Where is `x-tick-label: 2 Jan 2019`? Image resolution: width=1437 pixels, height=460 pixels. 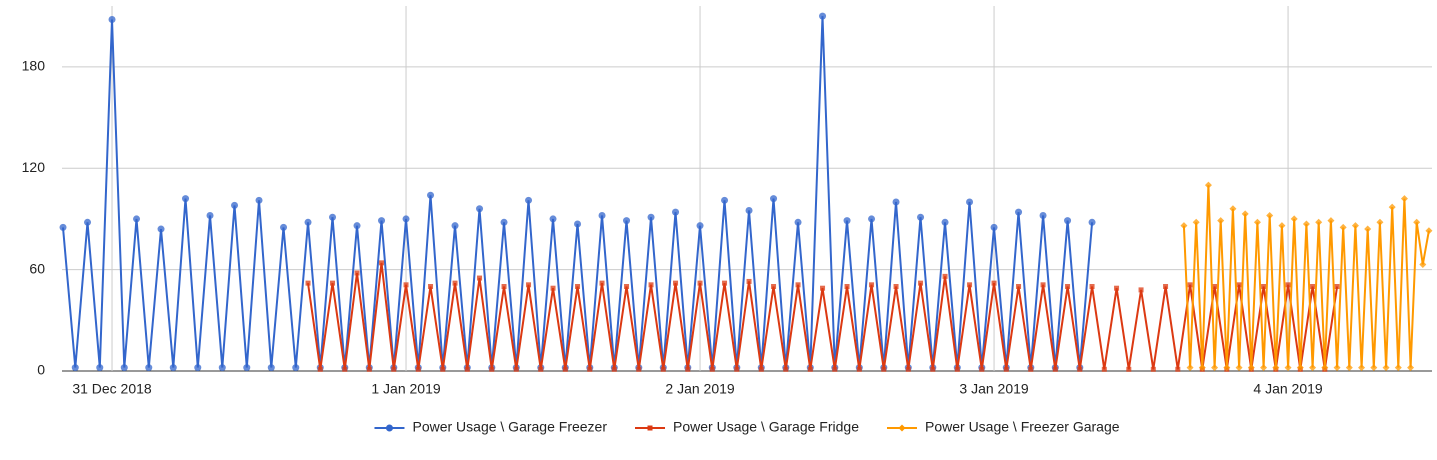
x-tick-label: 2 Jan 2019 is located at coordinates (699, 389).